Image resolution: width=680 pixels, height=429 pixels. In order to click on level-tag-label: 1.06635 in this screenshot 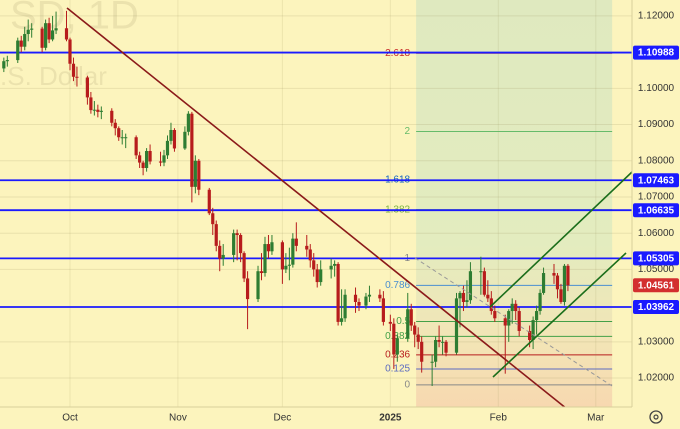, I will do `click(656, 210)`.